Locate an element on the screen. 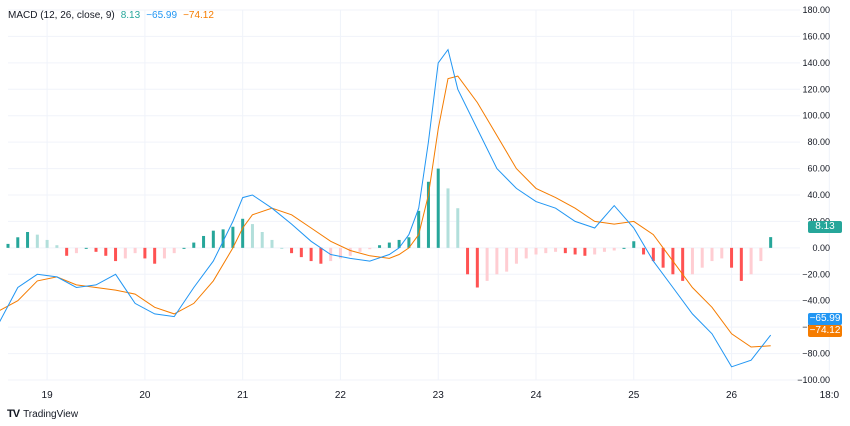 This screenshot has height=426, width=850. x-tick-label: 21 is located at coordinates (243, 395).